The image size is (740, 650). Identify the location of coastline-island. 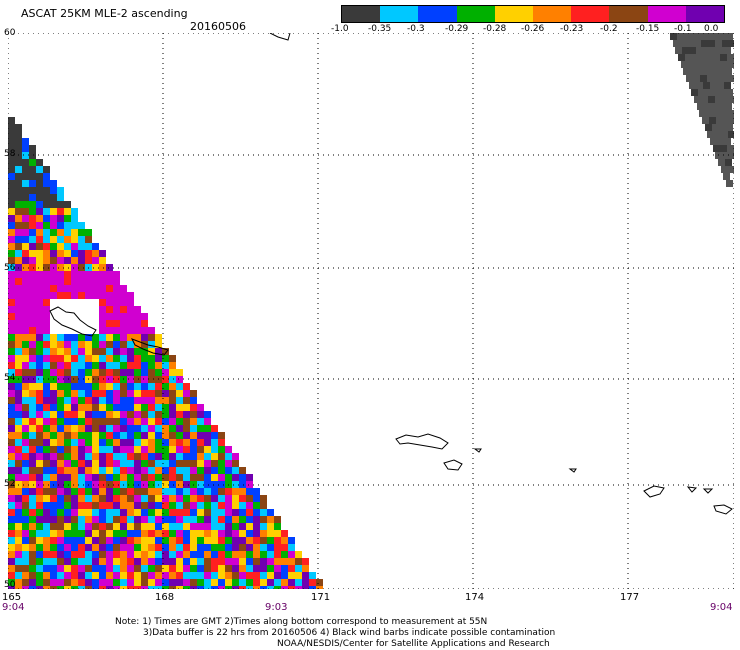
(692, 489).